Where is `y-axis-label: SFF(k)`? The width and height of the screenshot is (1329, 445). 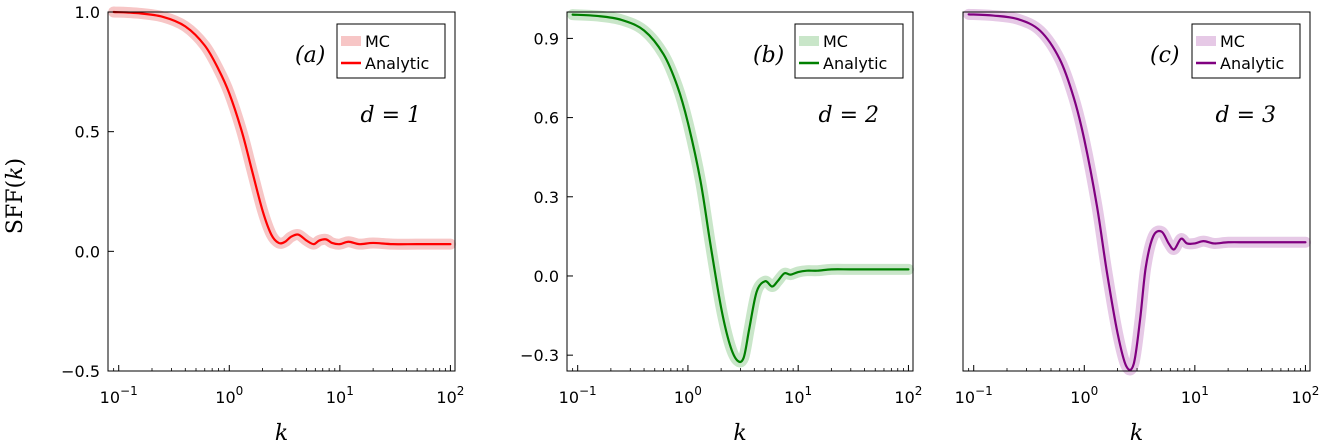 y-axis-label: SFF(k) is located at coordinates (15, 196).